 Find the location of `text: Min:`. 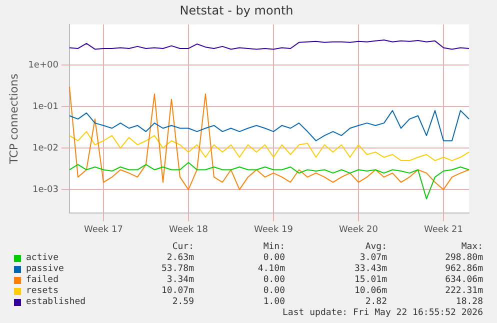

text: Min: is located at coordinates (274, 247).